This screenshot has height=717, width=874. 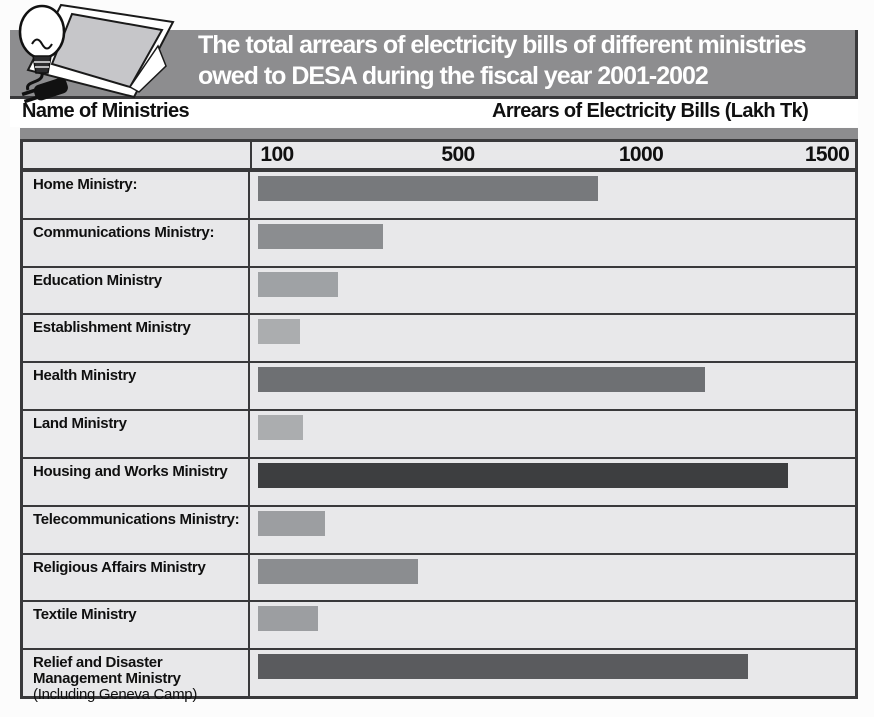 I want to click on table-row: Religious Affairs Ministry, so click(x=439, y=576).